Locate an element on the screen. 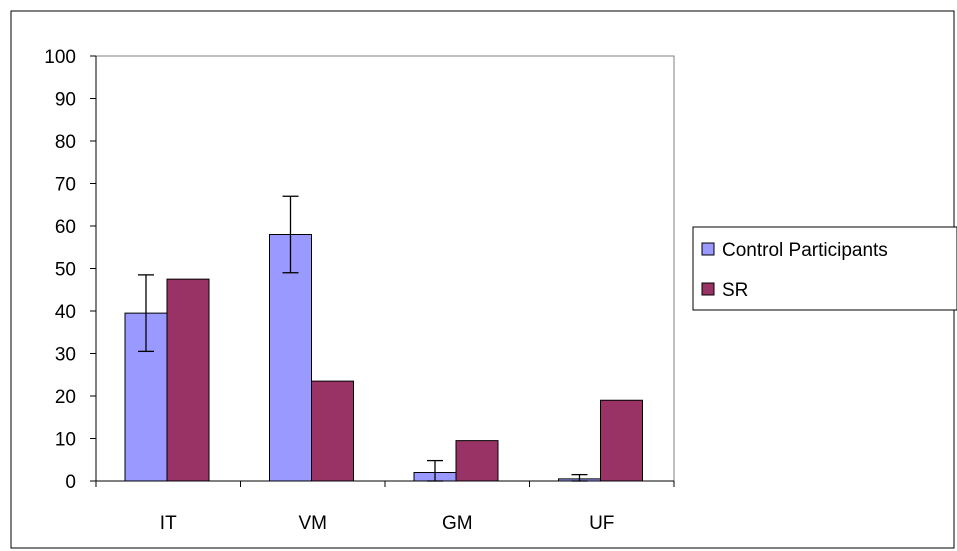 Image resolution: width=957 pixels, height=551 pixels. y-tick-label-60: 60 is located at coordinates (65, 227).